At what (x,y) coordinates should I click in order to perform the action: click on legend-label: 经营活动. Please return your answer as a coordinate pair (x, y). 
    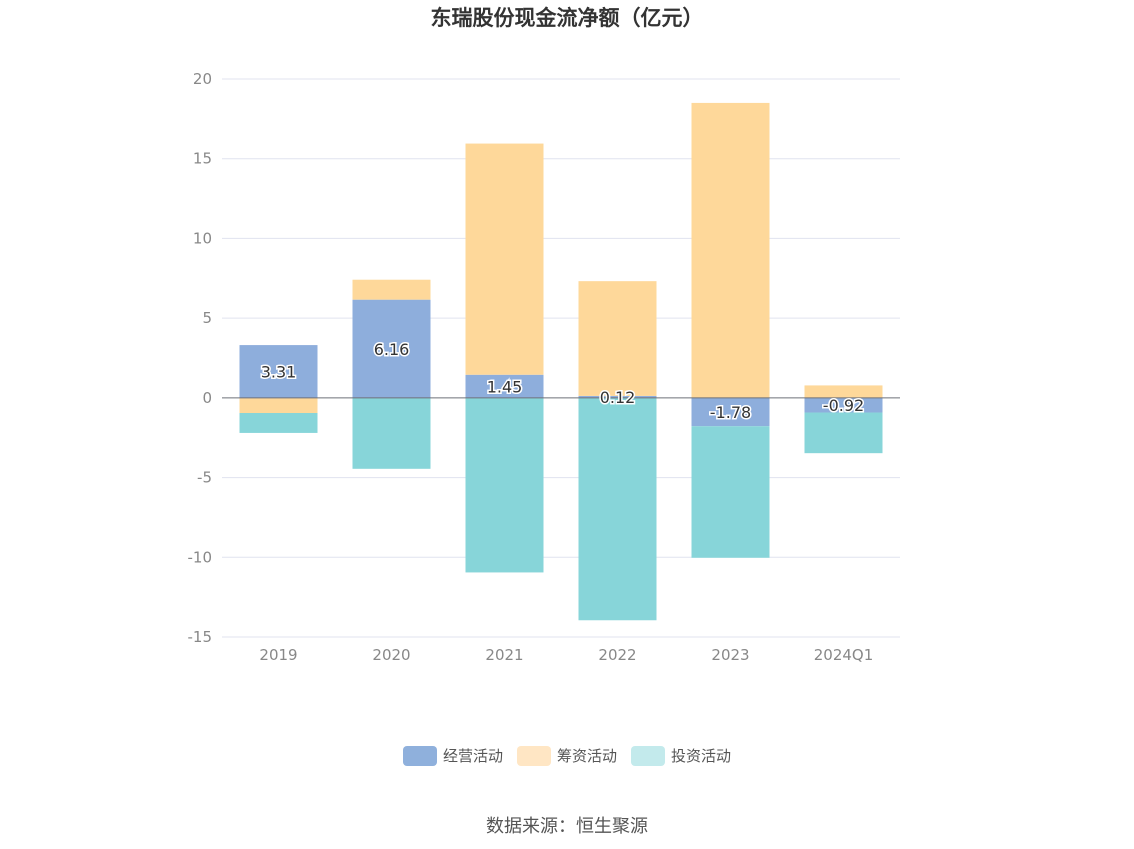
    Looking at the image, I should click on (472, 756).